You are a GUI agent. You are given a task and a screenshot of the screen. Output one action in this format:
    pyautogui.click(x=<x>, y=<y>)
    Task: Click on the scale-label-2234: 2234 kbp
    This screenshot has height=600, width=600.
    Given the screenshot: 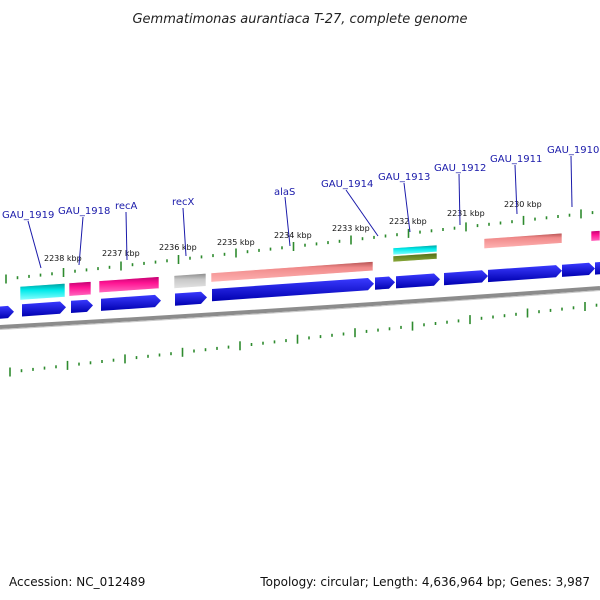 What is the action you would take?
    pyautogui.click(x=293, y=235)
    